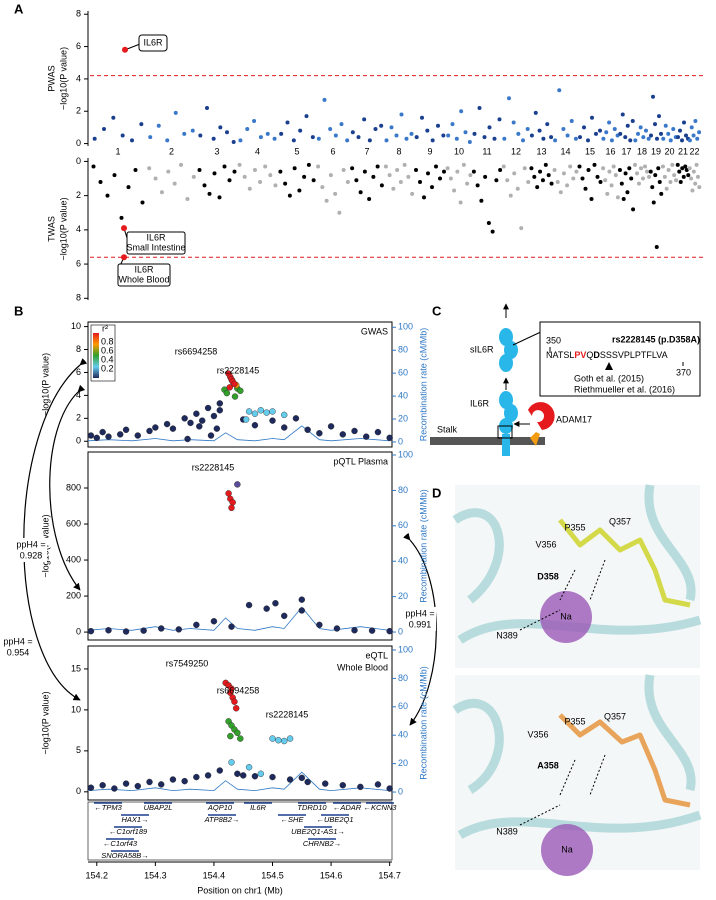  Describe the element at coordinates (76, 326) in the screenshot. I see `y-tick-label: 10` at that location.